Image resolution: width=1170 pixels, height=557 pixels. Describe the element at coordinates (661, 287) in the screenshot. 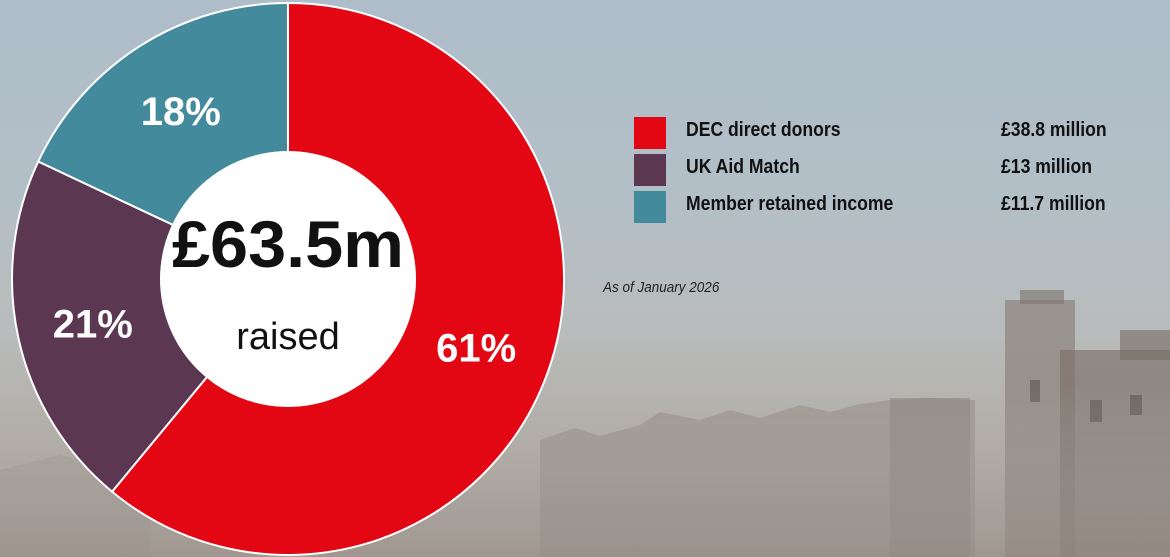

I see `date-note: As of January 2026` at that location.